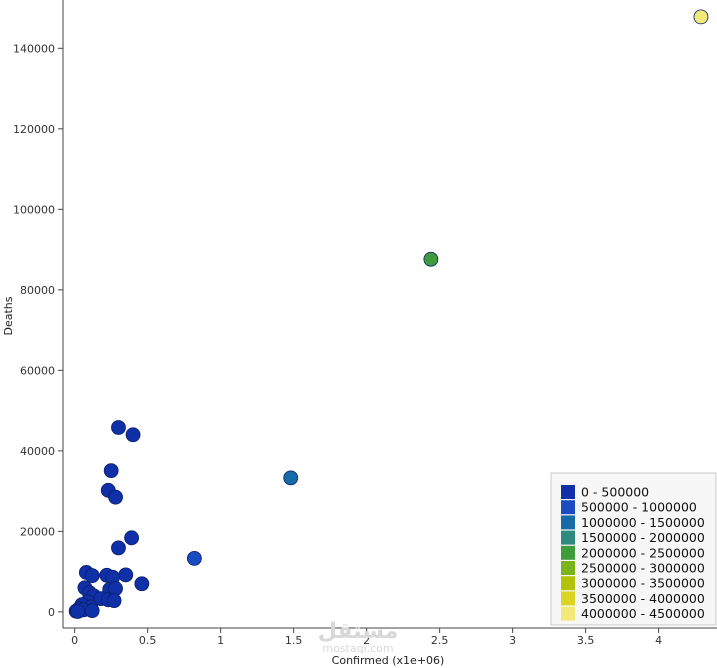  I want to click on watermark: مستقل mostaql.com, so click(358, 637).